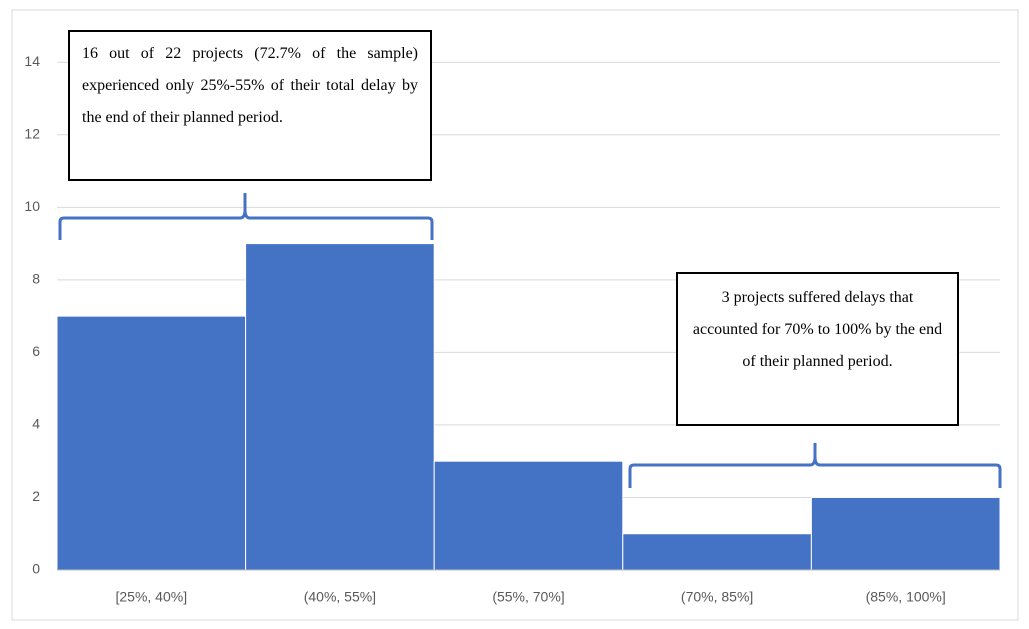  I want to click on y-tick-label: 0, so click(36, 569).